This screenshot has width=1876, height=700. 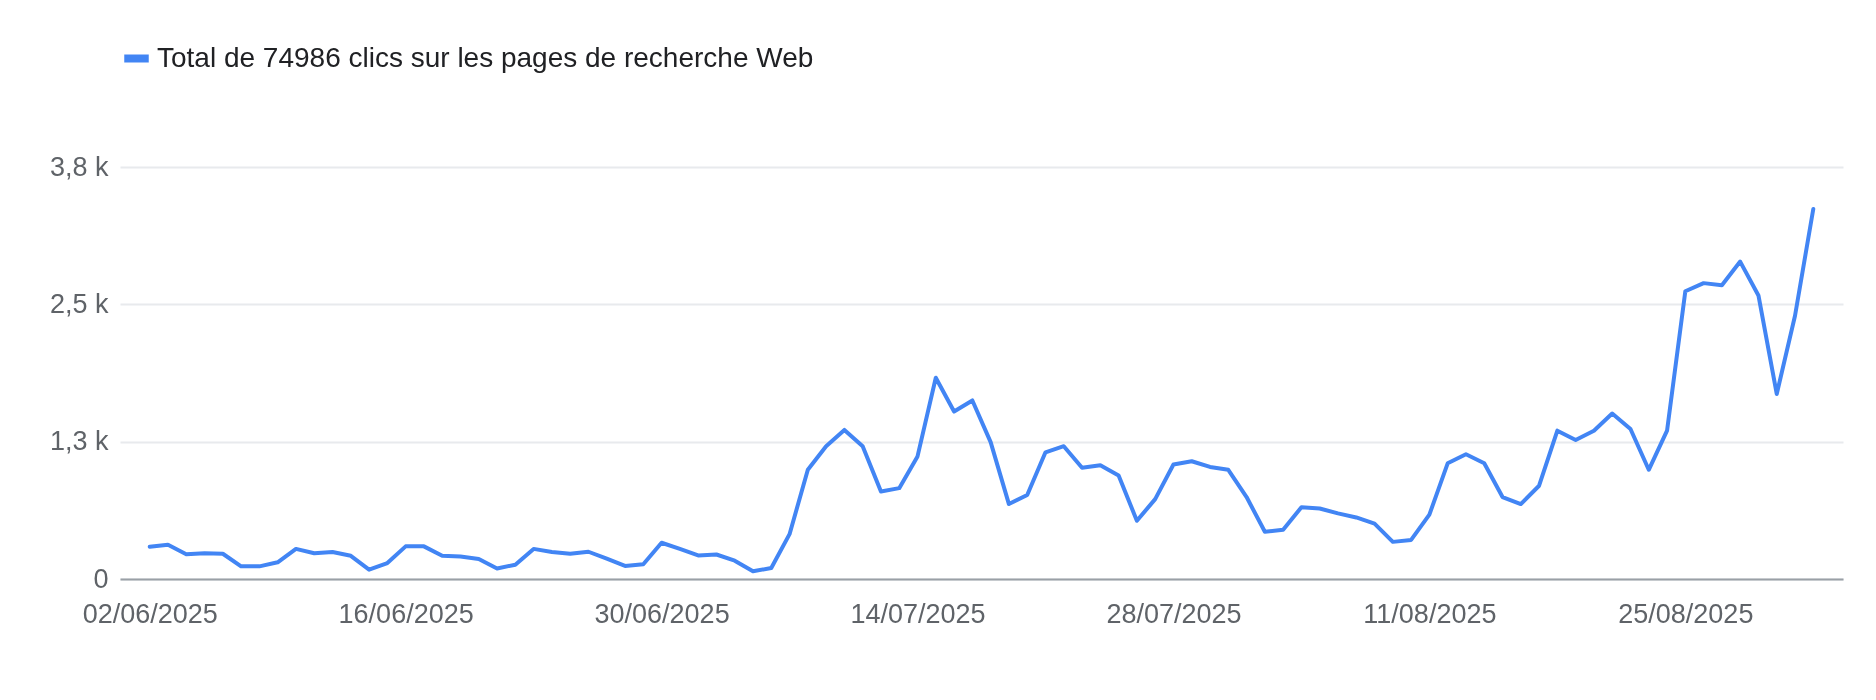 What do you see at coordinates (485, 57) in the screenshot?
I see `legend-label: Total de 74986 clics sur les pages de recherche Web` at bounding box center [485, 57].